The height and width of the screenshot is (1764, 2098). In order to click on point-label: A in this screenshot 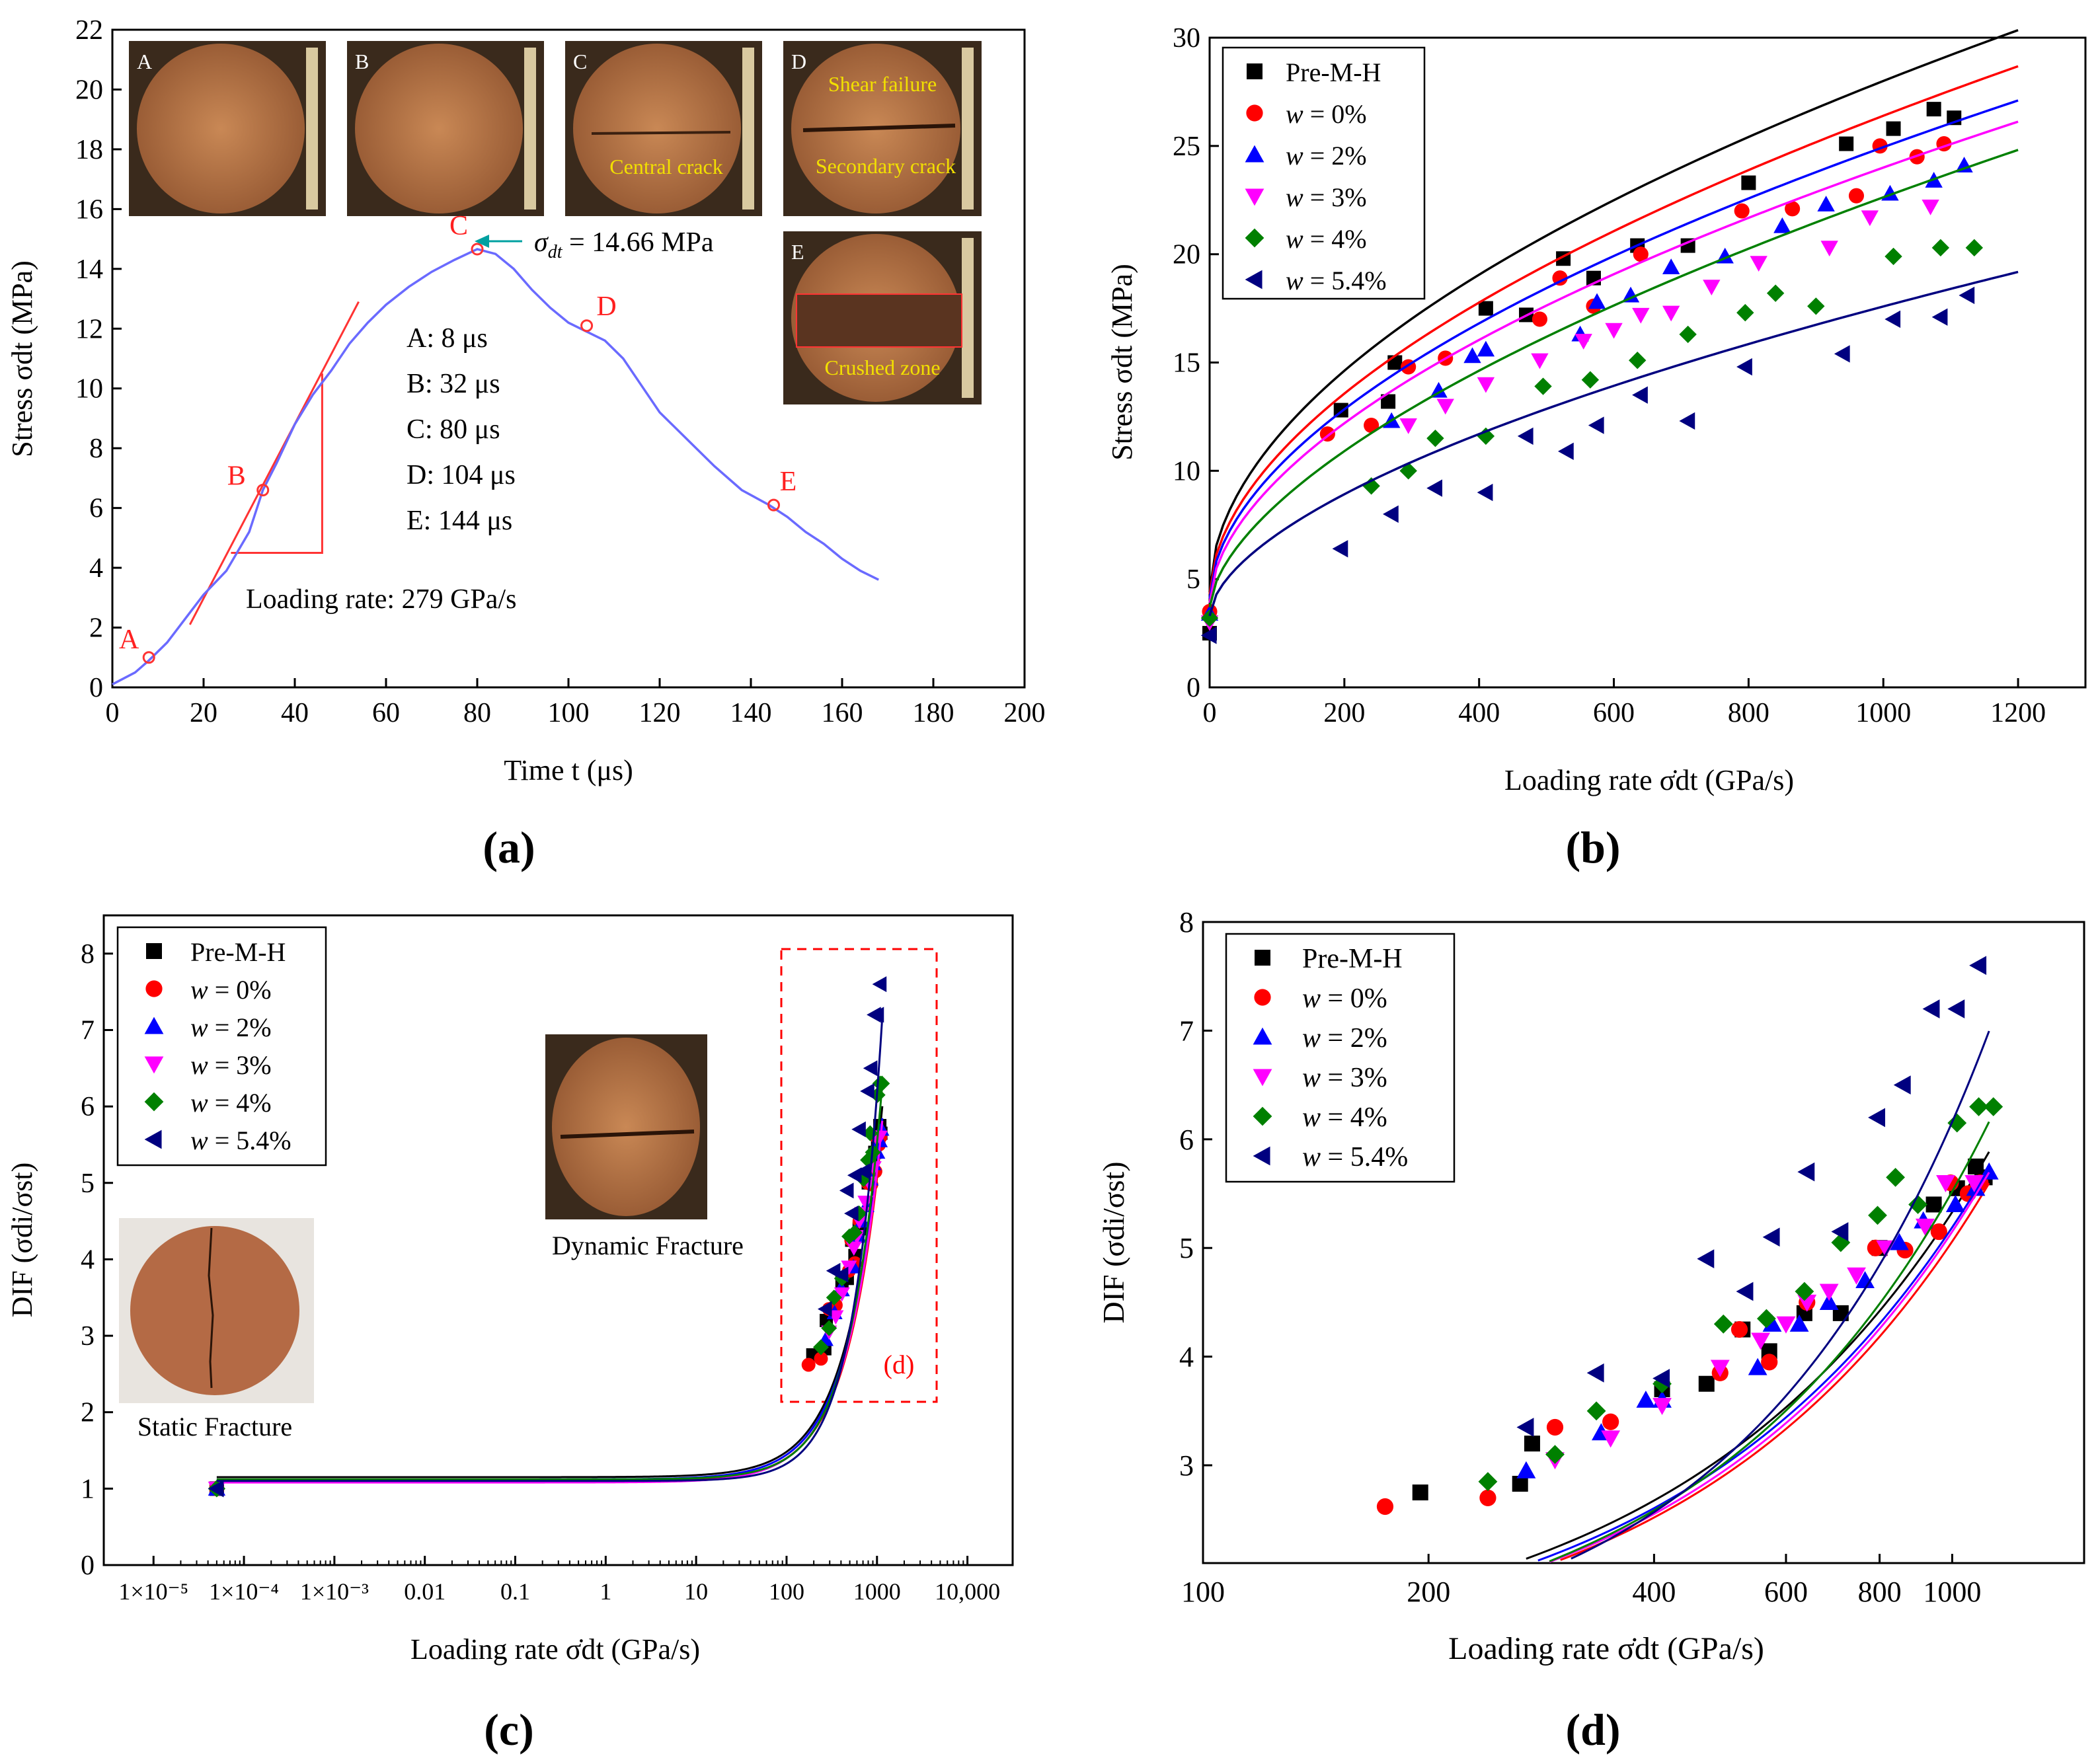, I will do `click(129, 640)`.